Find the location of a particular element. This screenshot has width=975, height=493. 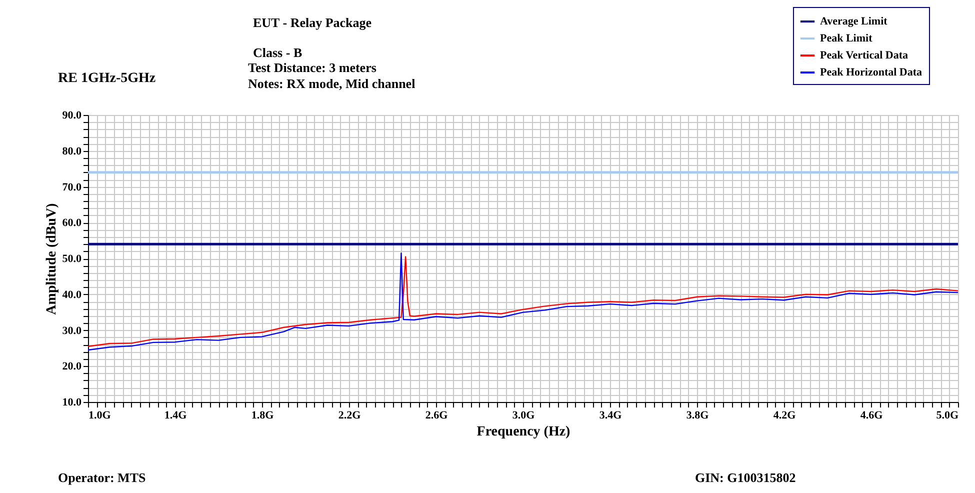

legend-label: Peak Limit is located at coordinates (846, 38).